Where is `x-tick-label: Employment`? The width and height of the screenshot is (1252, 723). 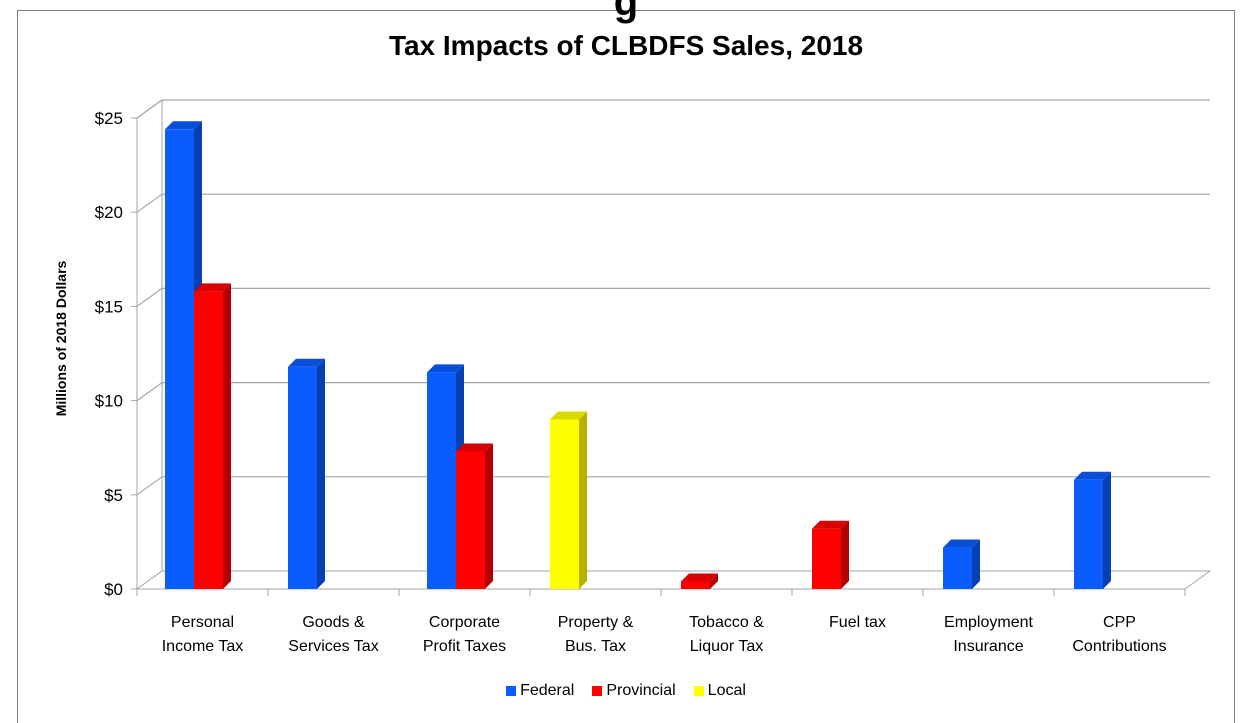
x-tick-label: Employment is located at coordinates (988, 622).